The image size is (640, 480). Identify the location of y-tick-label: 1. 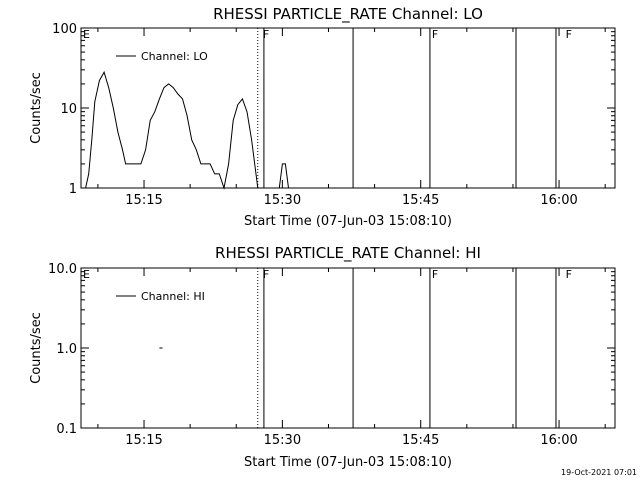
(73, 189).